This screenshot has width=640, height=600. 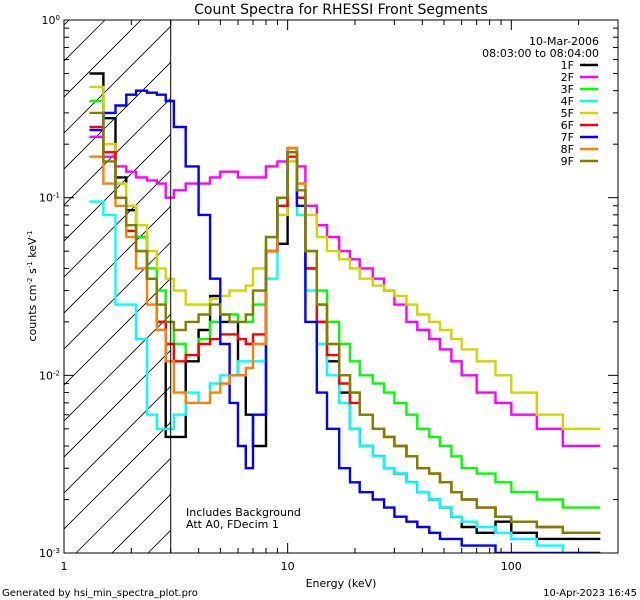 What do you see at coordinates (64, 566) in the screenshot?
I see `x-tick-label: 1` at bounding box center [64, 566].